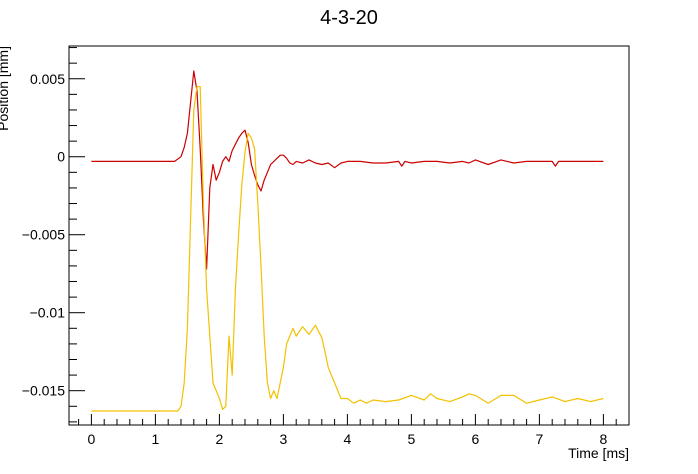 This screenshot has height=474, width=698. What do you see at coordinates (43, 235) in the screenshot?
I see `y-tick-label: −0.005` at bounding box center [43, 235].